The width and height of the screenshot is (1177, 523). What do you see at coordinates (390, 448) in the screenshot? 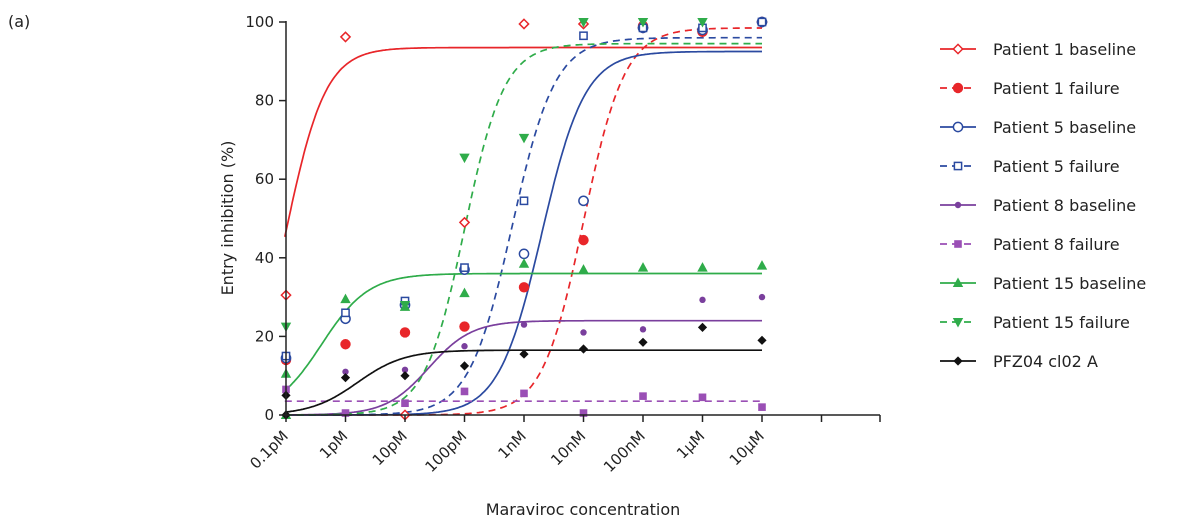
I see `x-tick-label: 10pM` at bounding box center [390, 448].